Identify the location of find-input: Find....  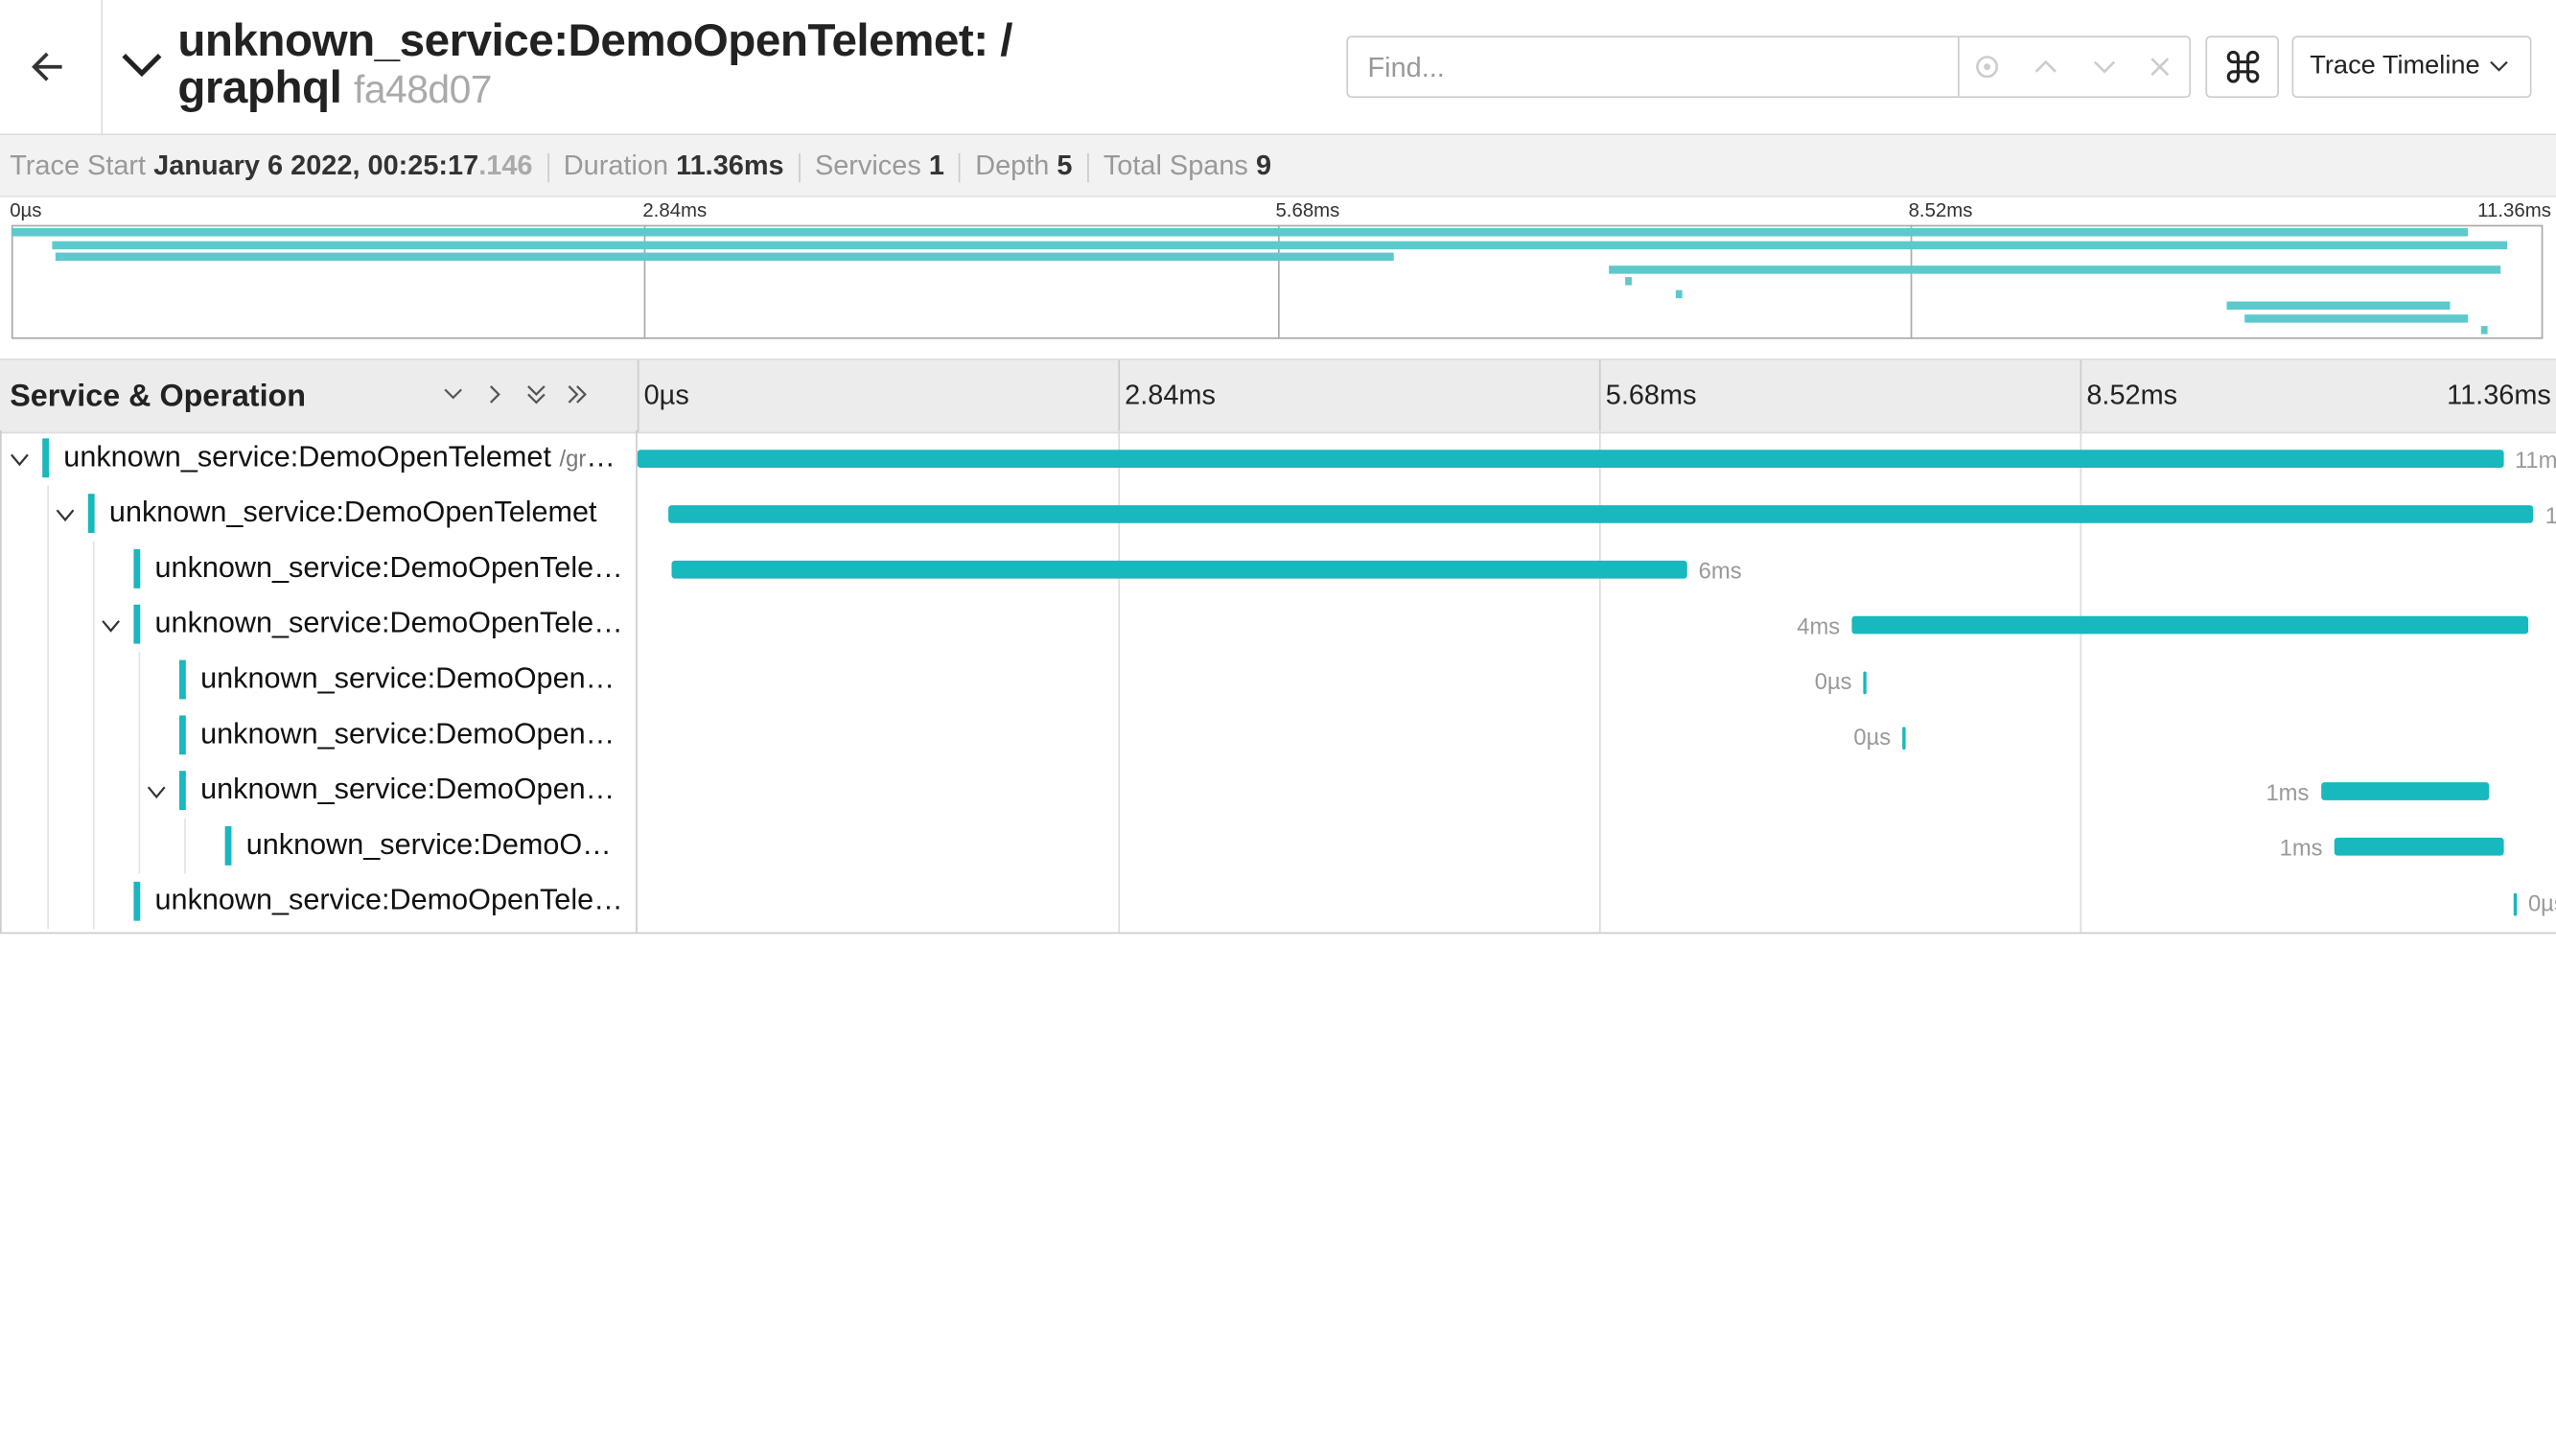
(1769, 67).